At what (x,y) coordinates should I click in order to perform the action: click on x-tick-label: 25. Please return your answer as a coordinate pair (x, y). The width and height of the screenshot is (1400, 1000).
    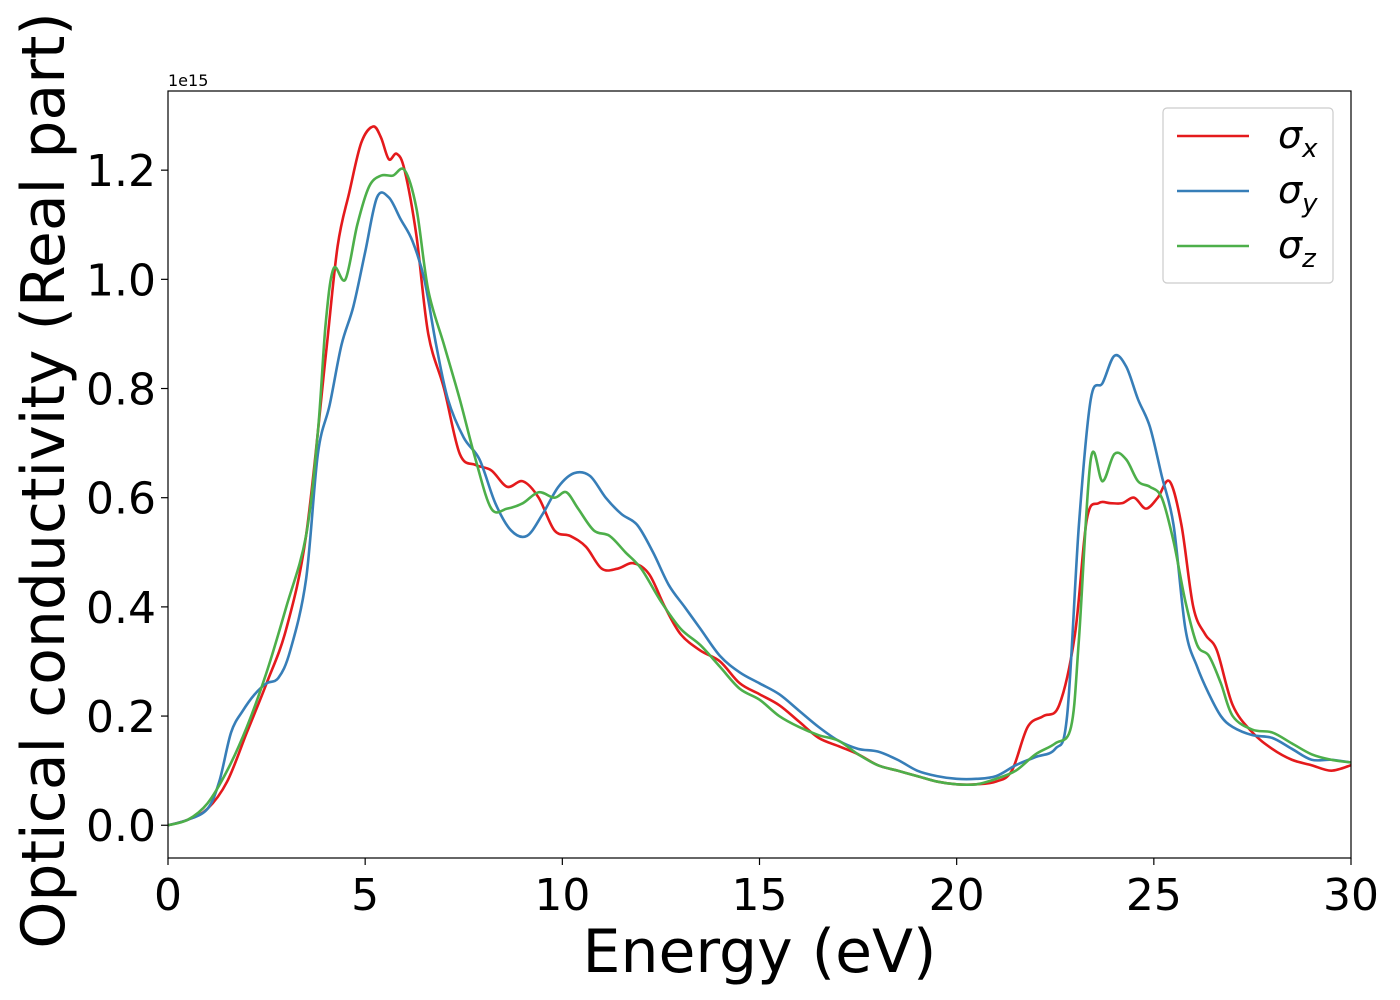
    Looking at the image, I should click on (1154, 895).